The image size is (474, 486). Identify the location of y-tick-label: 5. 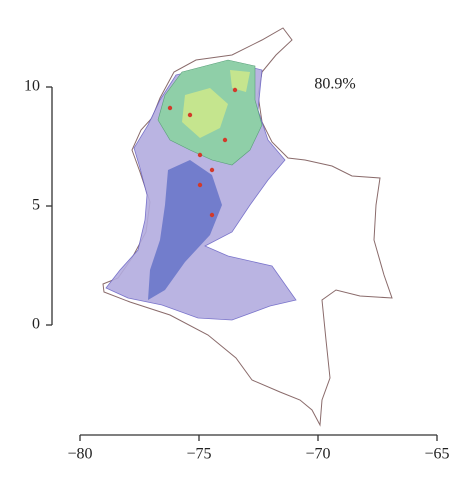
(36, 205).